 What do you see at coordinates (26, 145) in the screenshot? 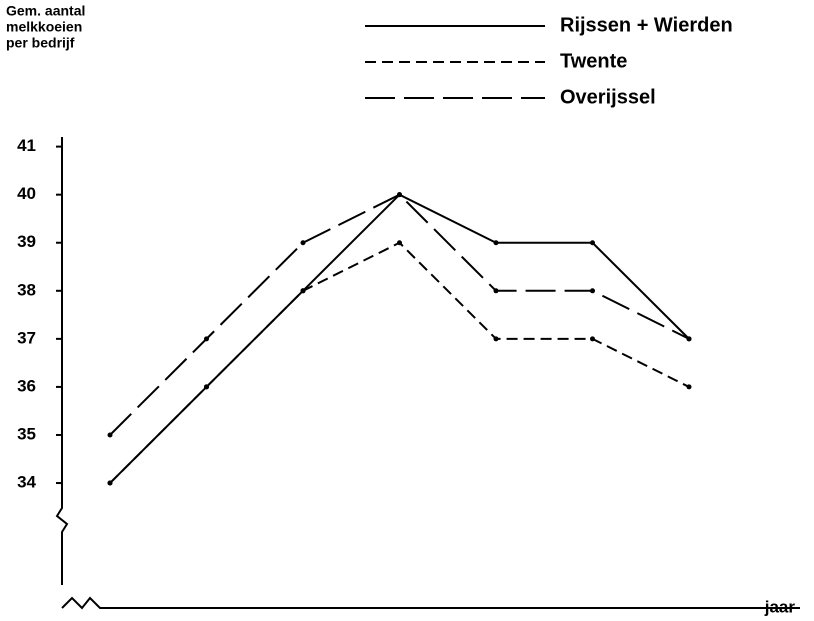
I see `y-tick-label: 41` at bounding box center [26, 145].